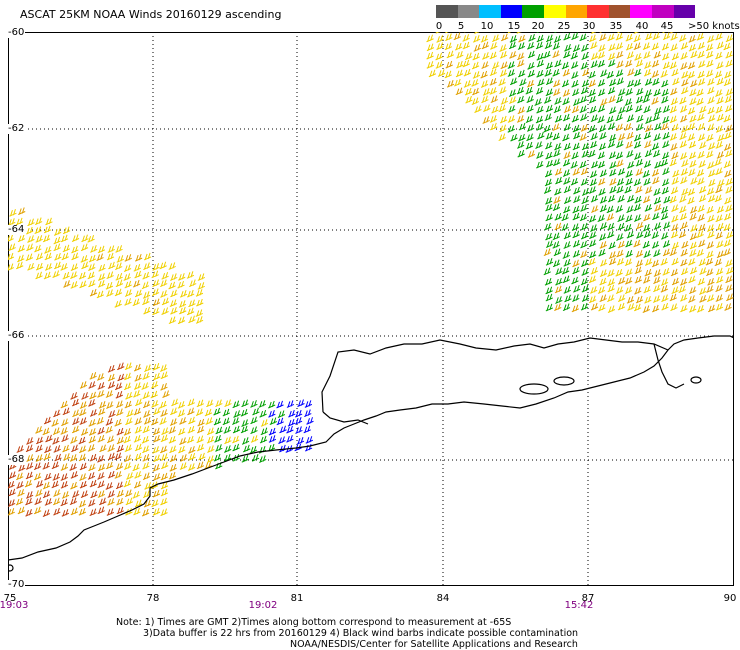 This screenshot has width=740, height=650. Describe the element at coordinates (16, 128) in the screenshot. I see `lat-label: -62` at that location.